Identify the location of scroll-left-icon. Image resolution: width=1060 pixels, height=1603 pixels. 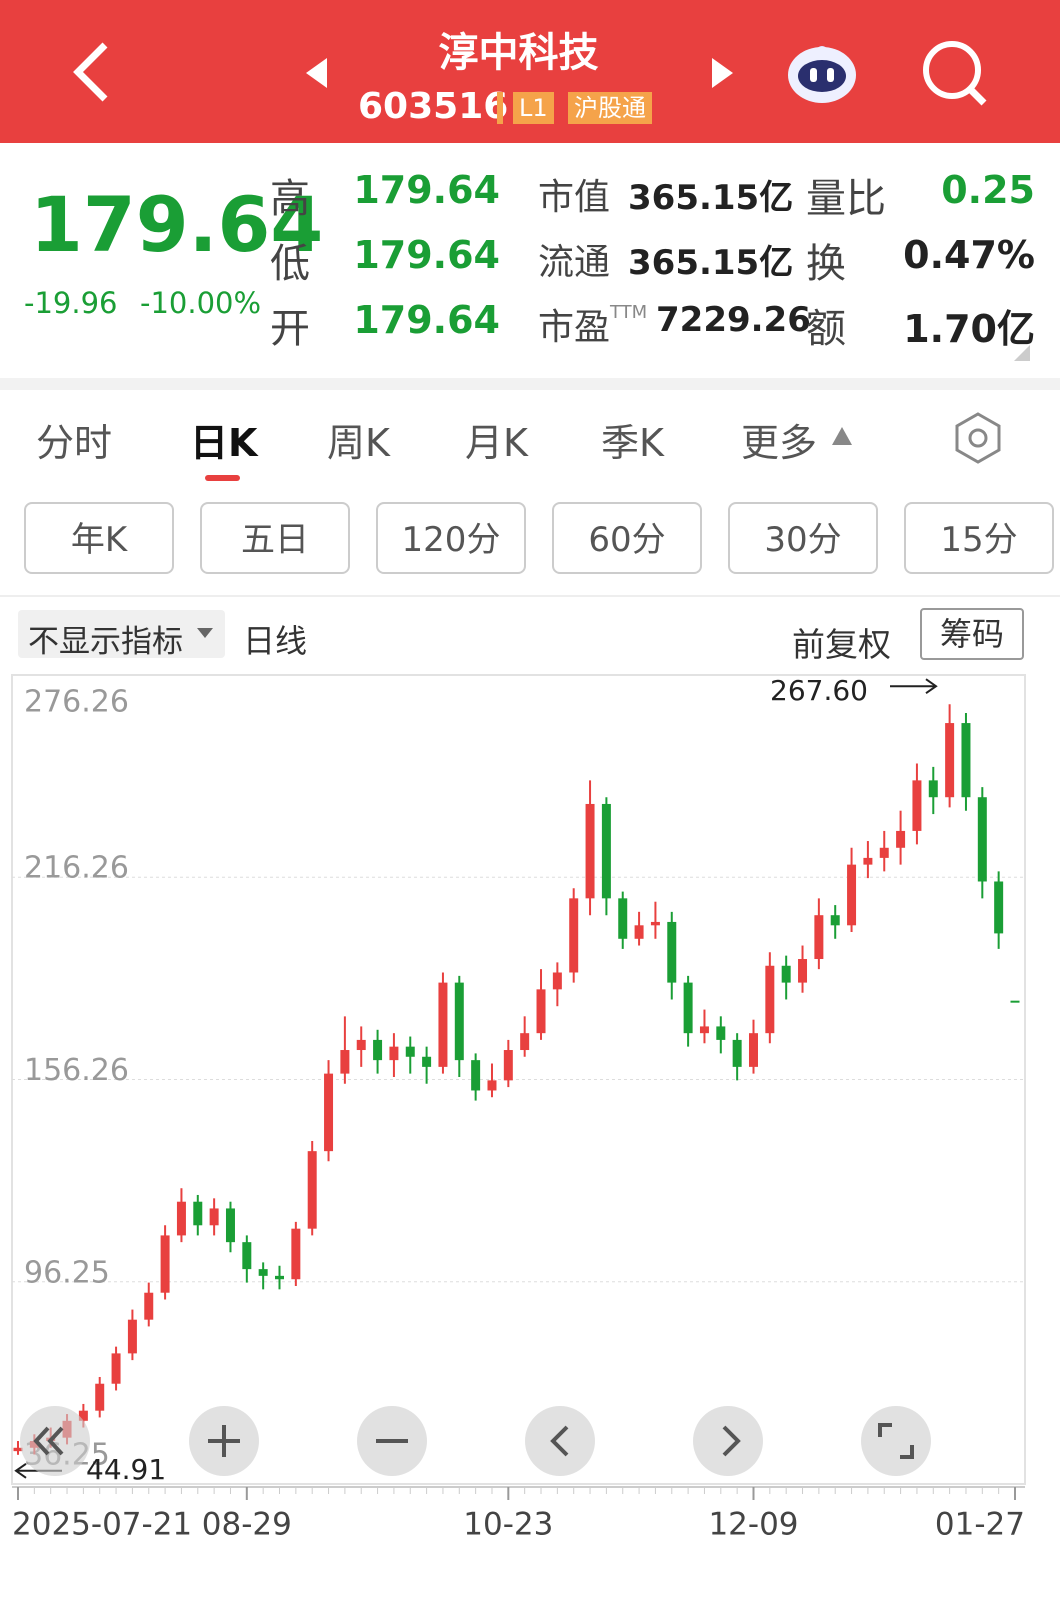
(559, 1441).